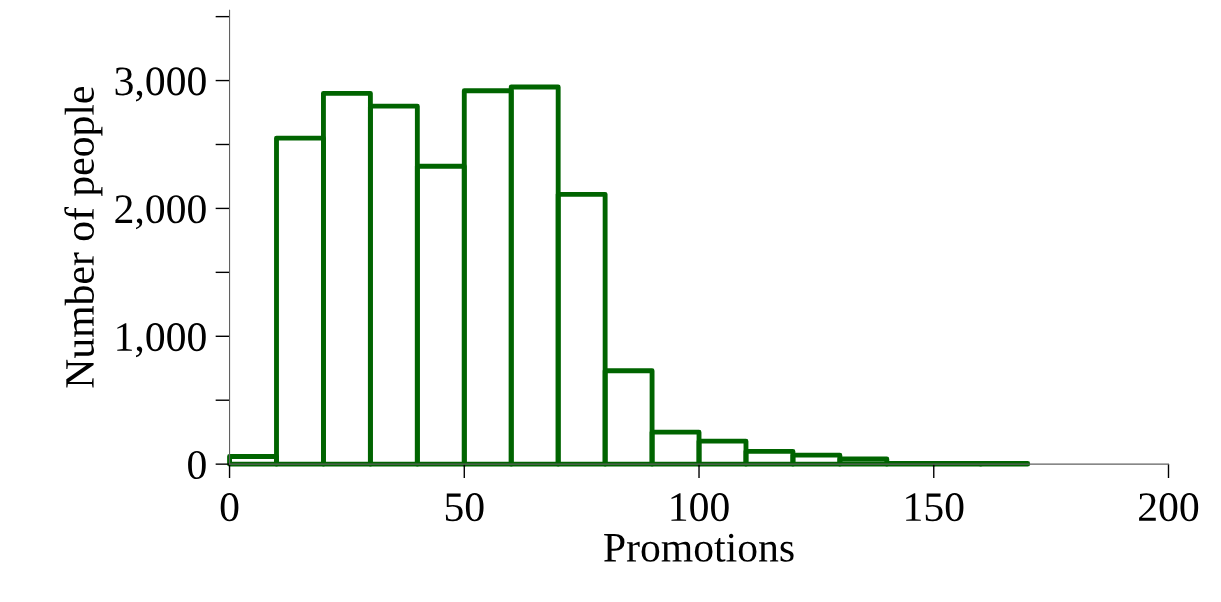 This screenshot has width=1221, height=602. Describe the element at coordinates (935, 507) in the screenshot. I see `x-tick-label: 150` at that location.